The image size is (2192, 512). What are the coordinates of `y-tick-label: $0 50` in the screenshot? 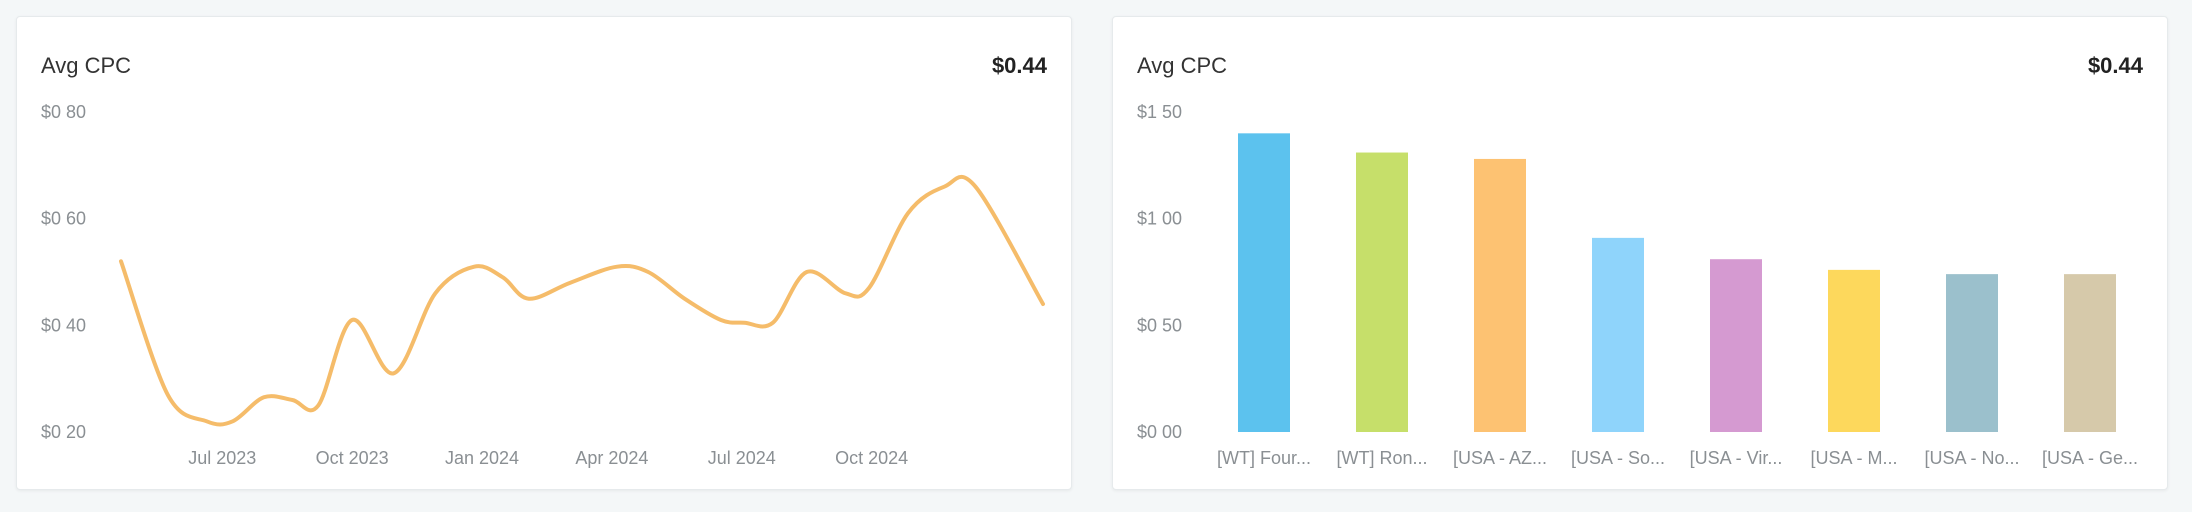 It's located at (1159, 325).